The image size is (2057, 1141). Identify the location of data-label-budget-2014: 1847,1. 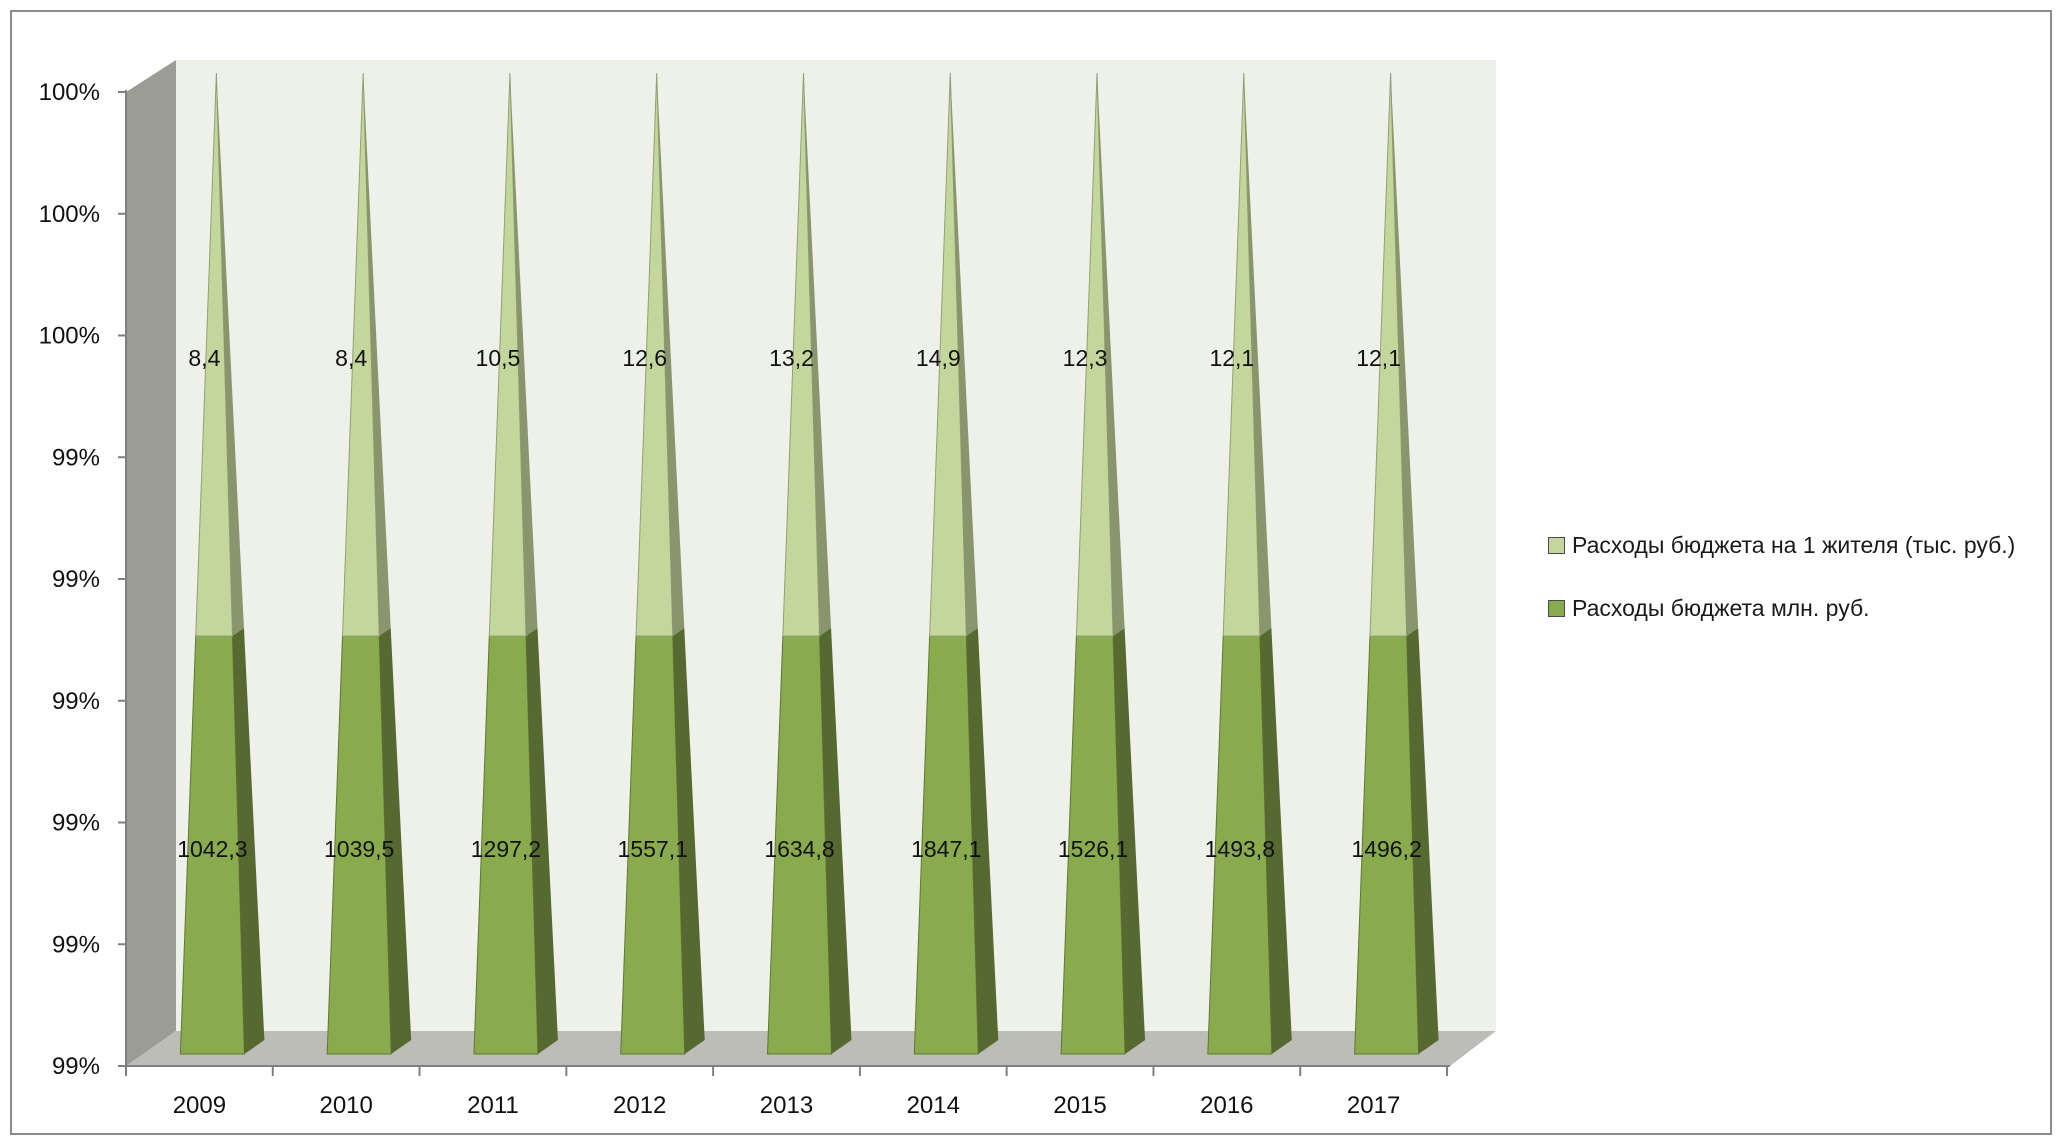
(946, 849).